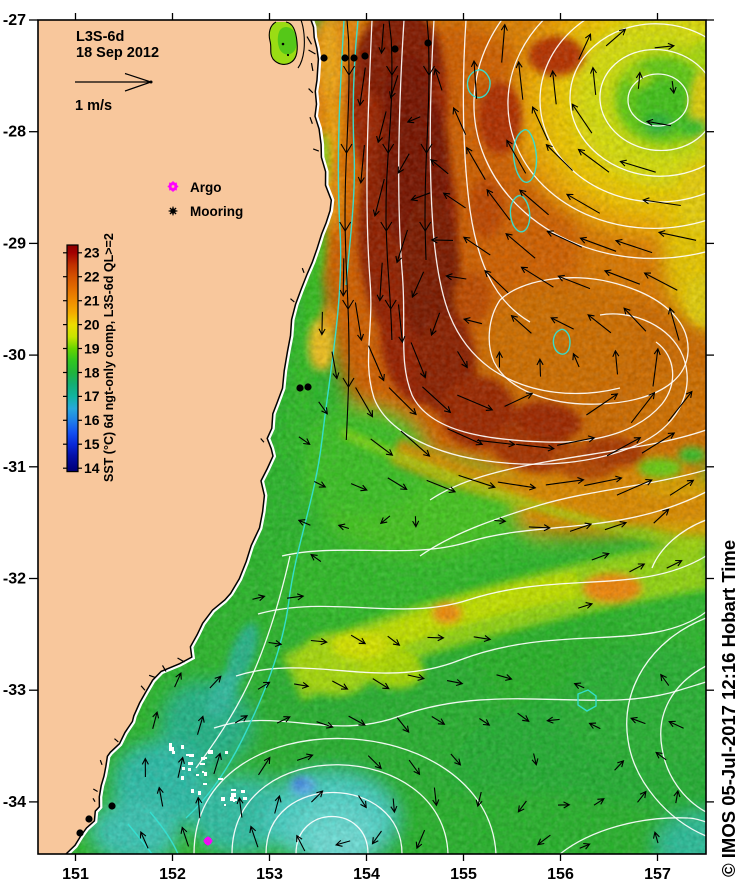 The width and height of the screenshot is (747, 888). Describe the element at coordinates (14, 802) in the screenshot. I see `svg-text: -34` at that location.